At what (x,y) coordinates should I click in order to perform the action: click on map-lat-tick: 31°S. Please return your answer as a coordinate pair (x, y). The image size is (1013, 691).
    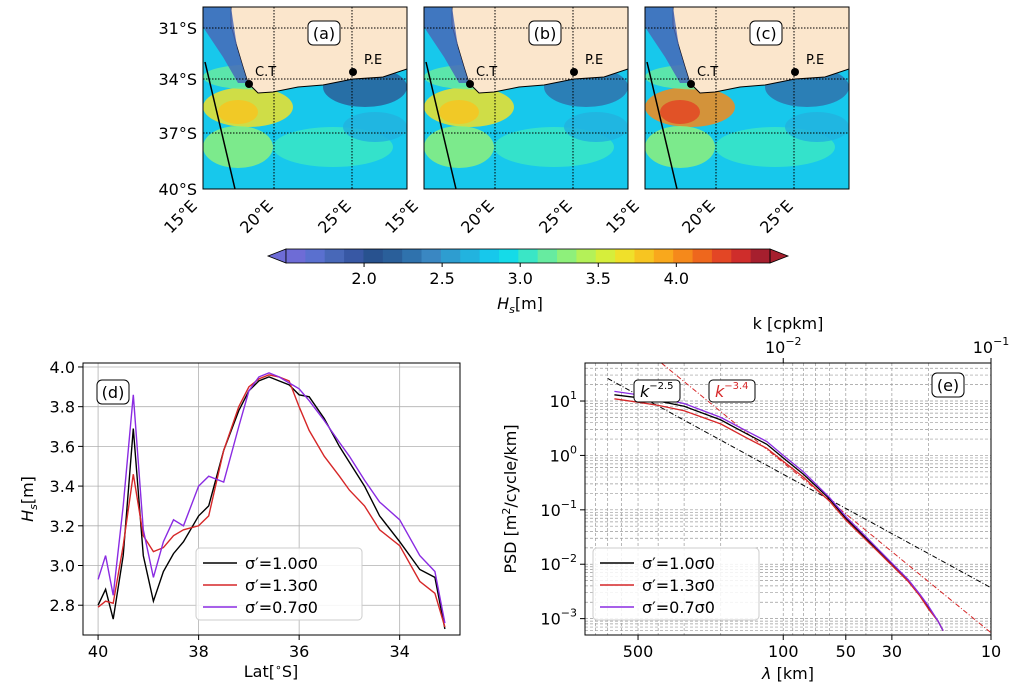
    Looking at the image, I should click on (177, 28).